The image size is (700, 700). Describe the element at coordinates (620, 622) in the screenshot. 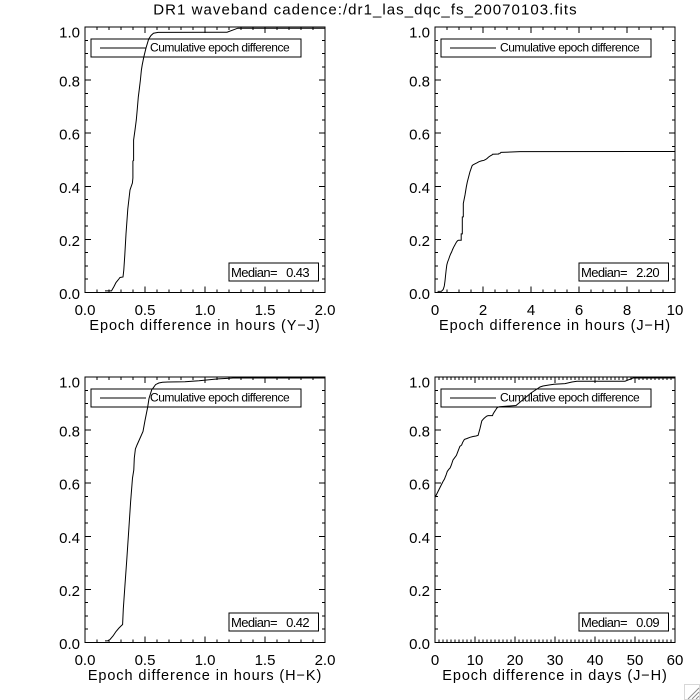

I see `svg-text: Median= 0.09` at that location.